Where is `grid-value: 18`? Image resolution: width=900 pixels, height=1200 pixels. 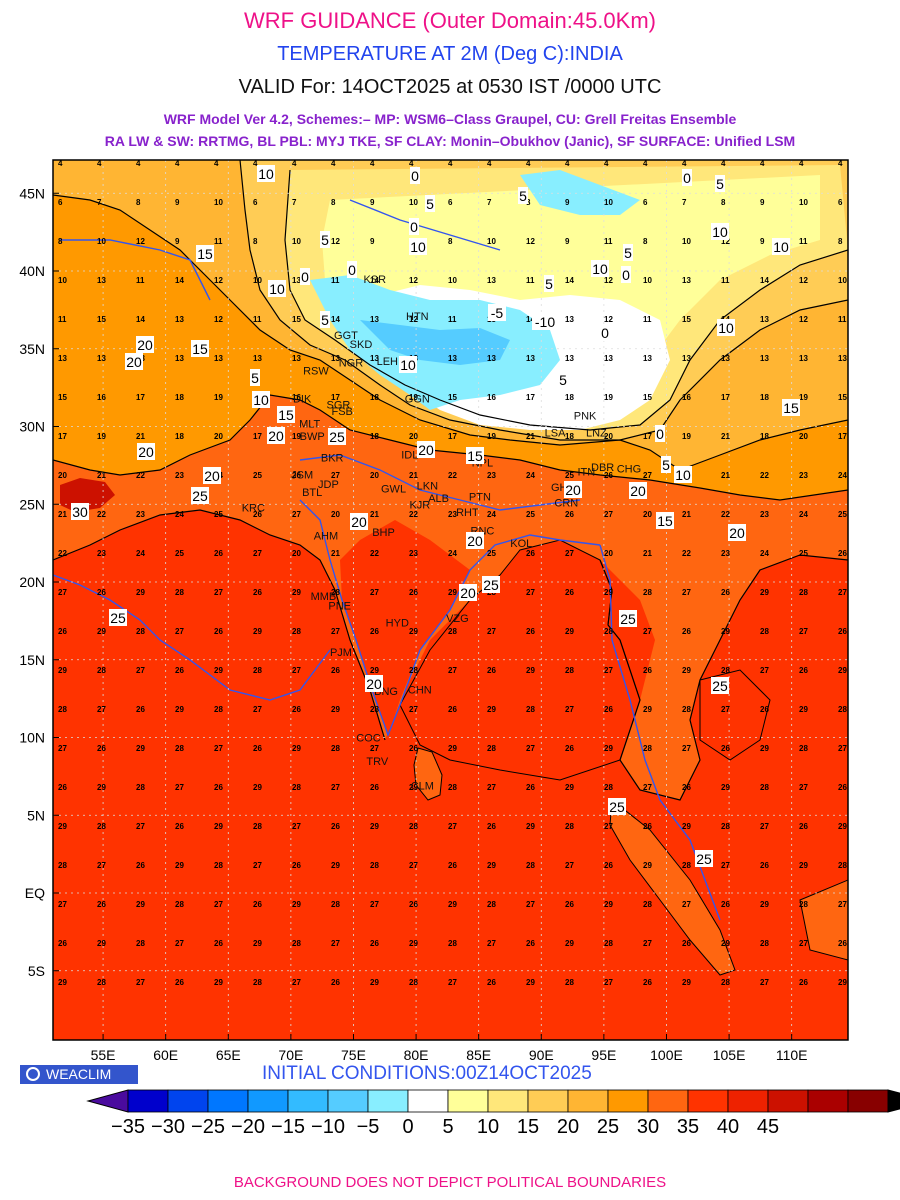
grid-value: 18 is located at coordinates (179, 436).